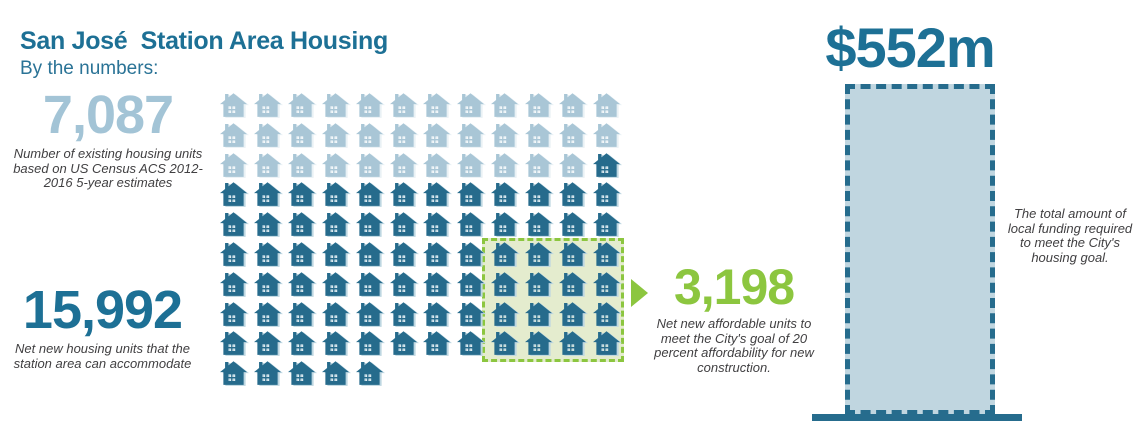 This screenshot has width=1140, height=446. I want to click on existing-units-value: 7,087, so click(108, 115).